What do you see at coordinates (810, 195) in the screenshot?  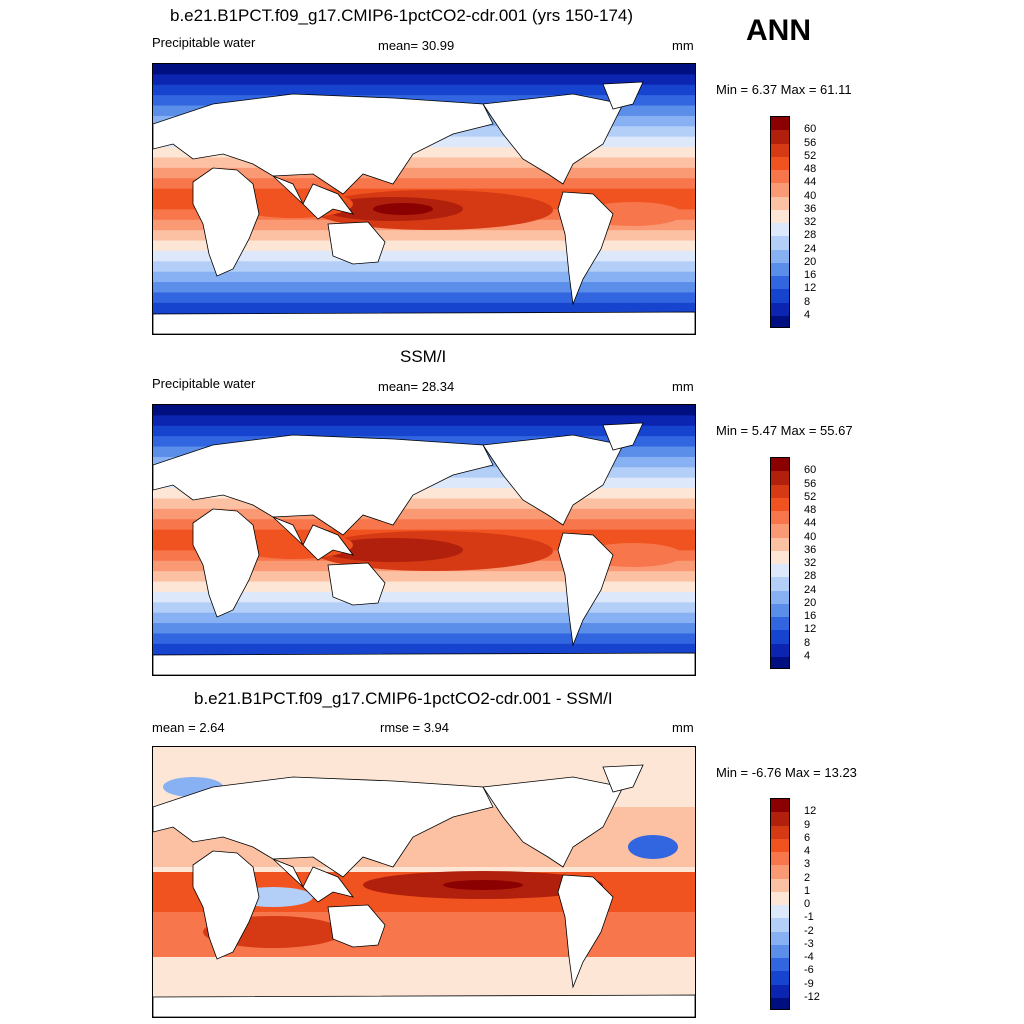 I see `colorbar-tick-label: 40` at bounding box center [810, 195].